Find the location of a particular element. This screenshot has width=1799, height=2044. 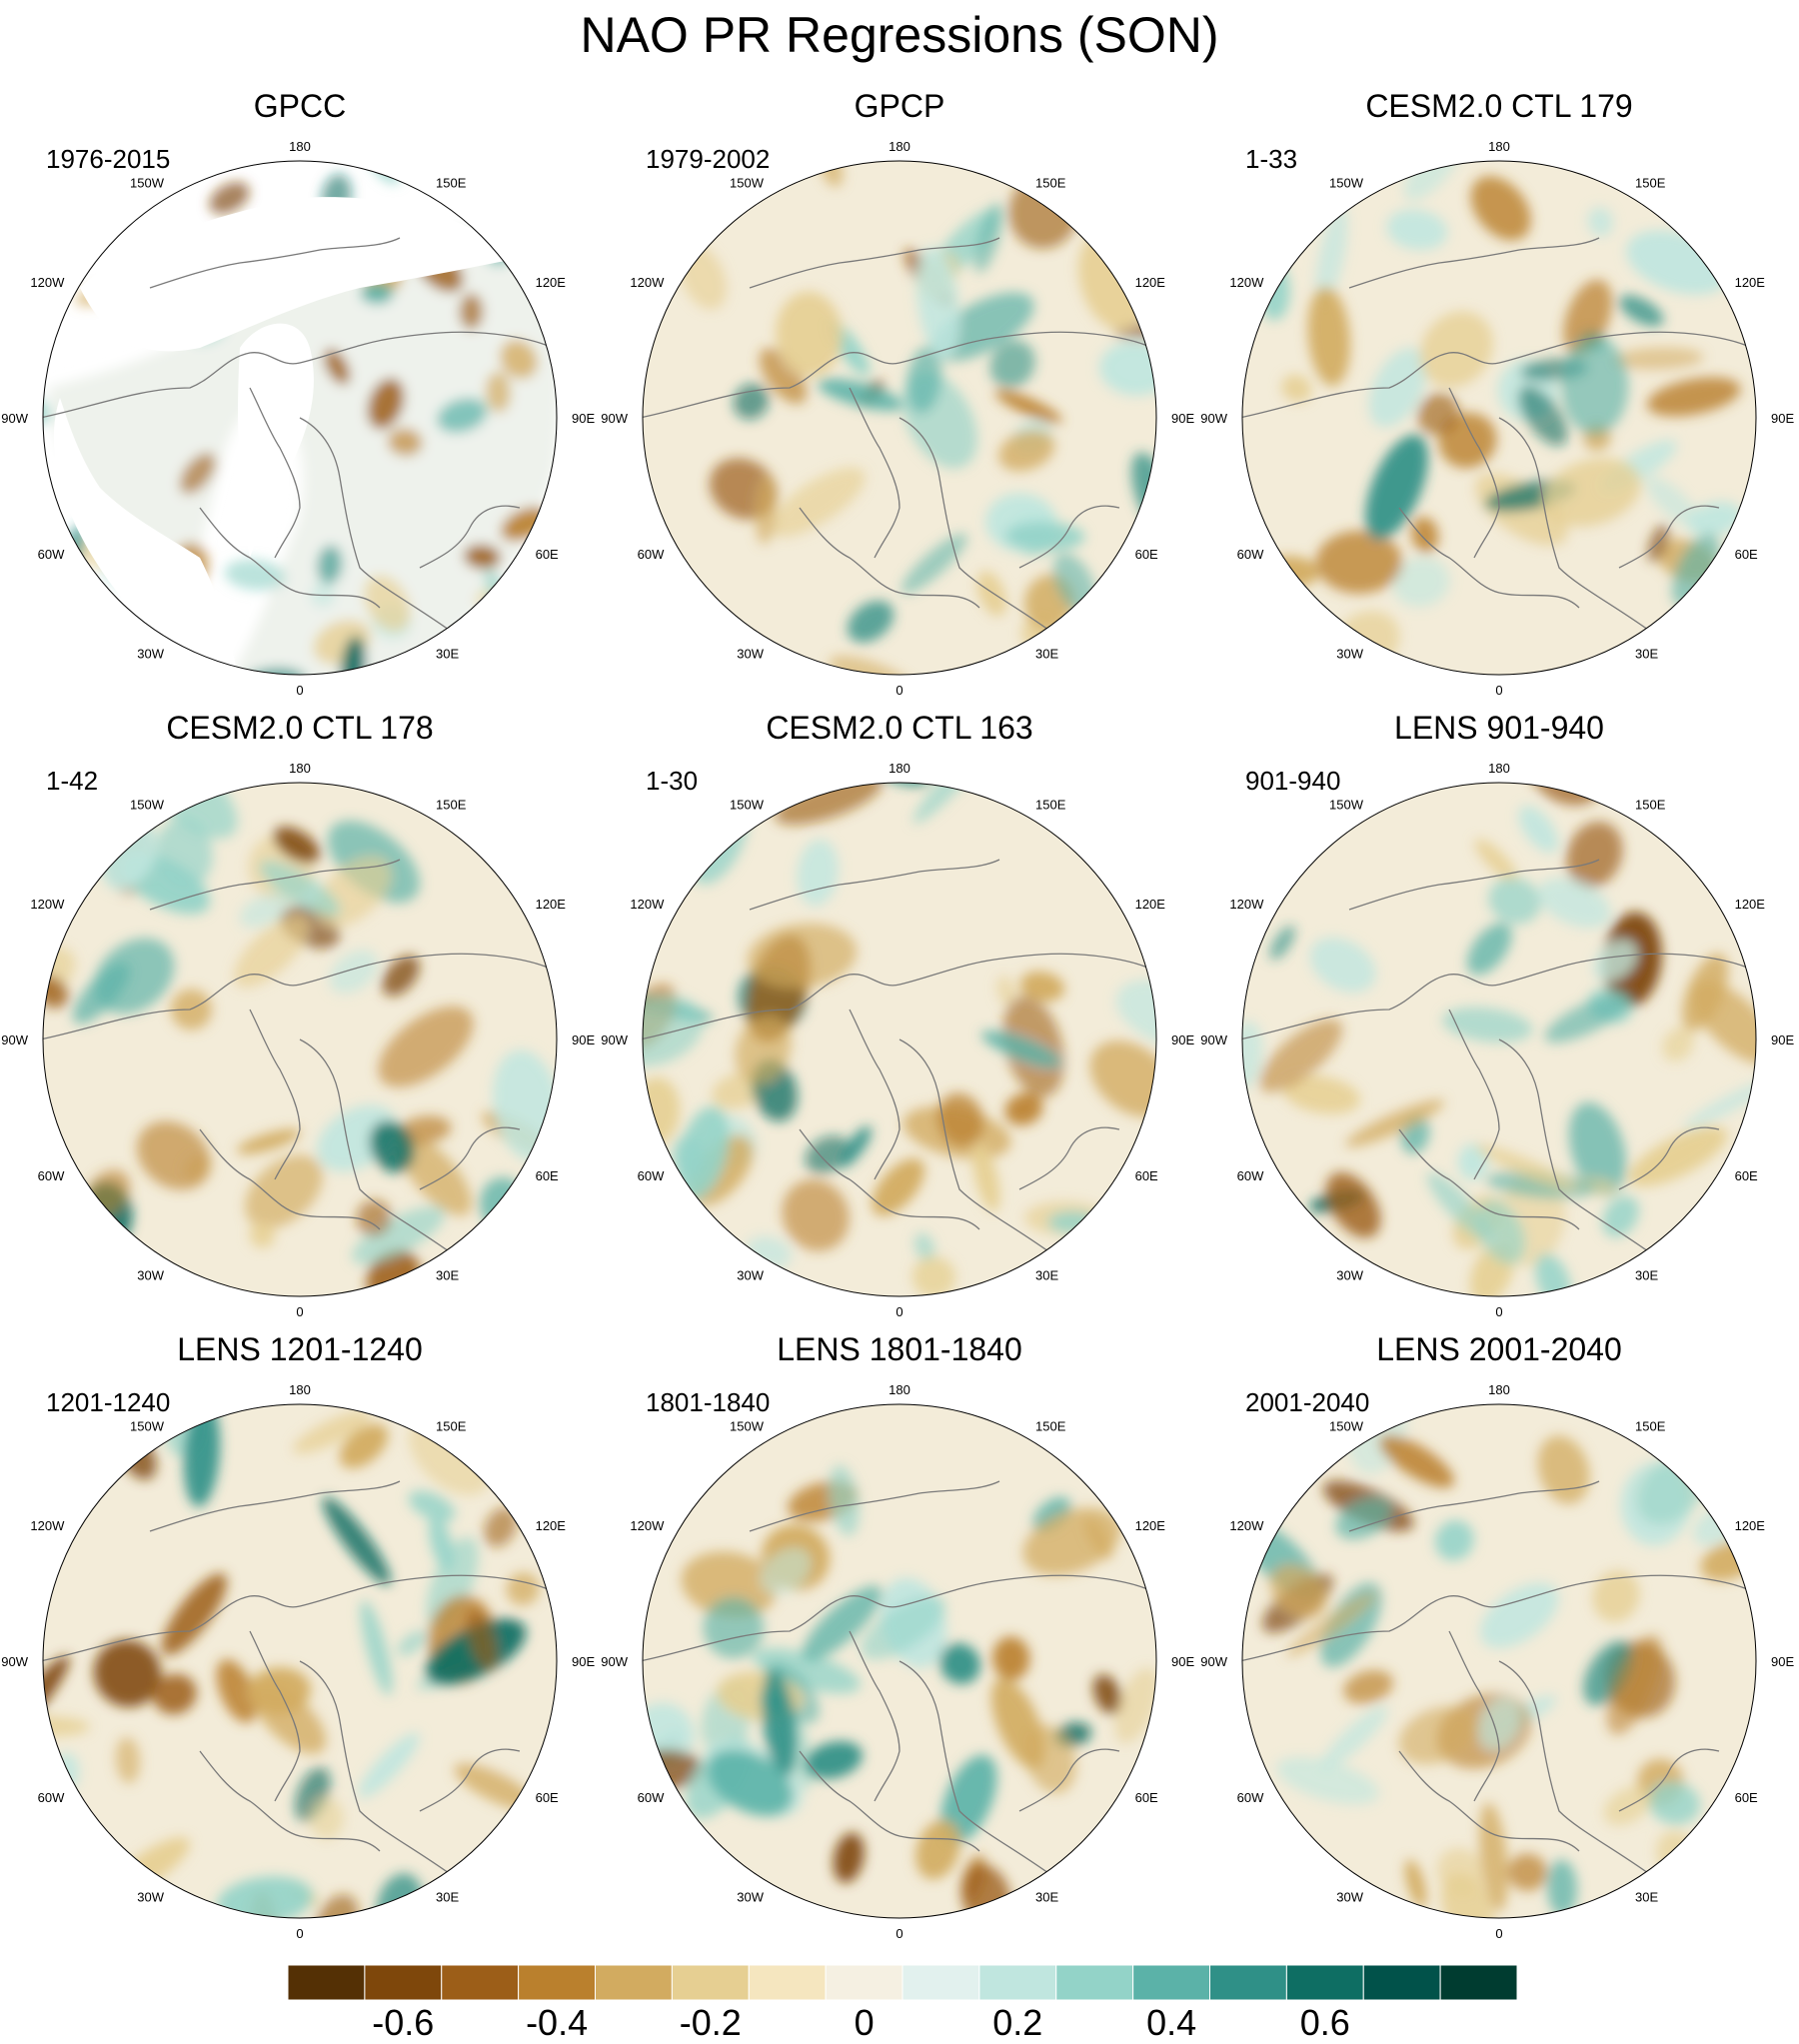

panel-period: 1-33 is located at coordinates (1271, 159).